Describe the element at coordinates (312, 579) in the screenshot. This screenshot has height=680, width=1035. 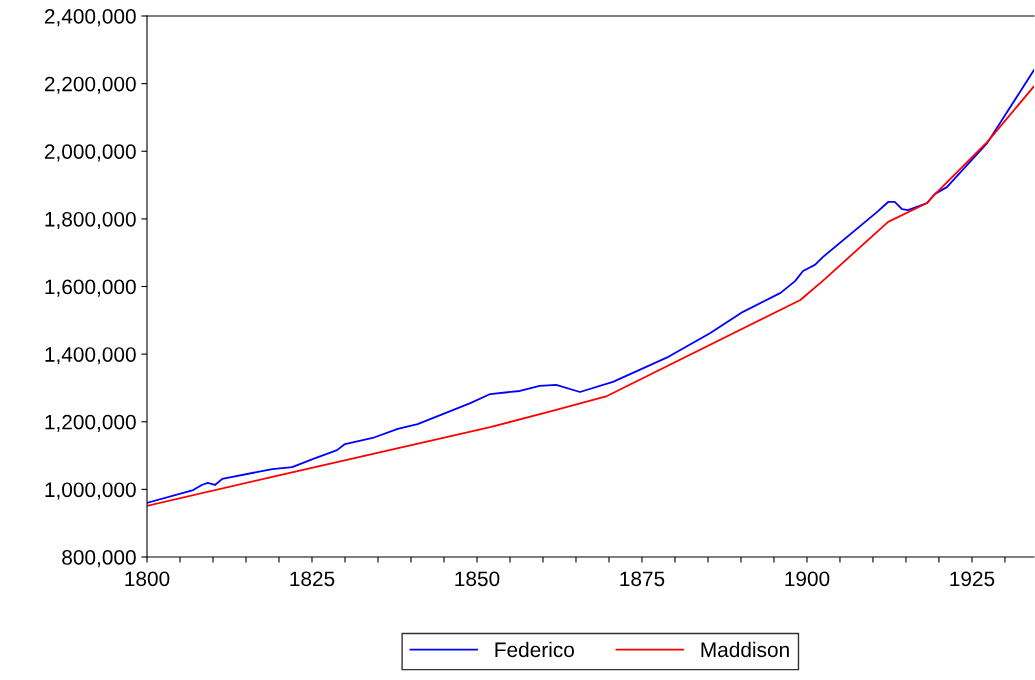
I see `x-tick-label: 1825` at that location.